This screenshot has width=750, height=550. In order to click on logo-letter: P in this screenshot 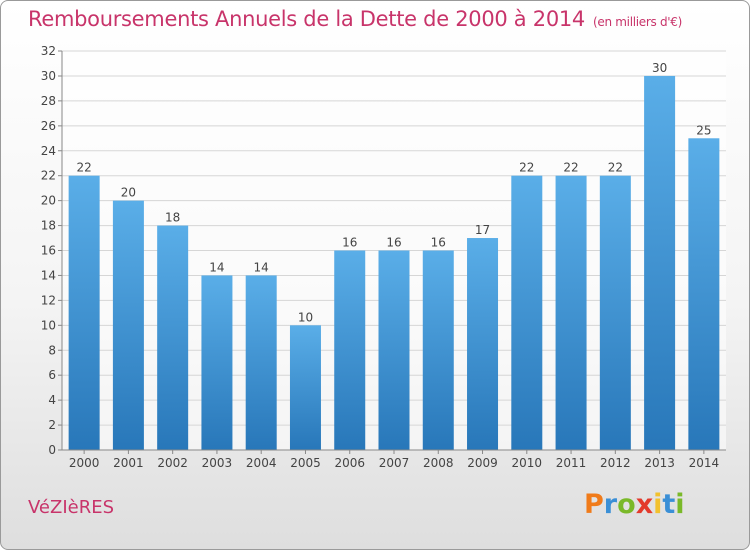, I will do `click(594, 504)`.